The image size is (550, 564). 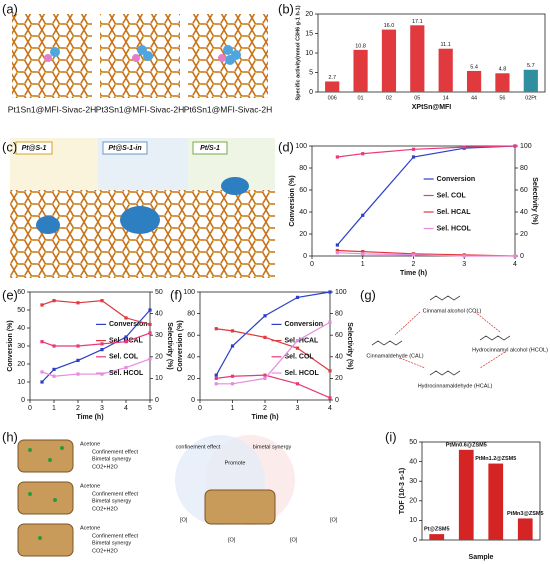 I want to click on y-tick-label: 60, so click(x=303, y=190).